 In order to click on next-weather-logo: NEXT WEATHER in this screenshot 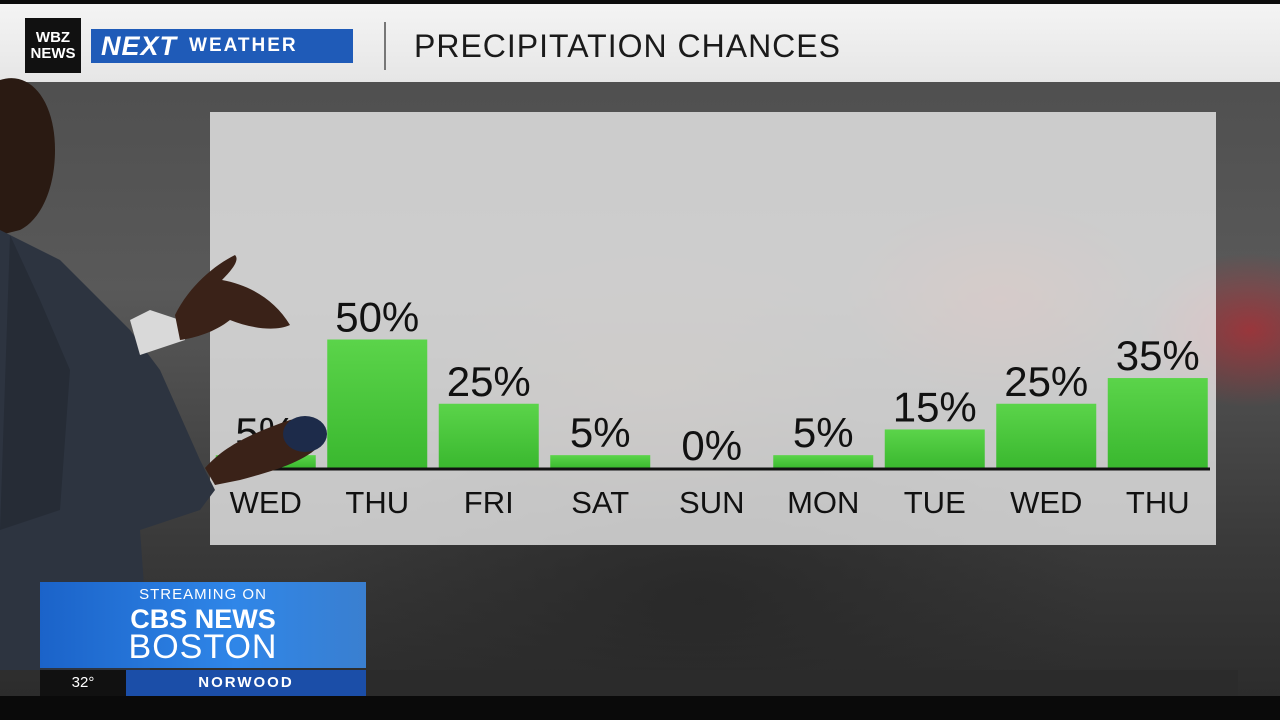, I will do `click(222, 46)`.